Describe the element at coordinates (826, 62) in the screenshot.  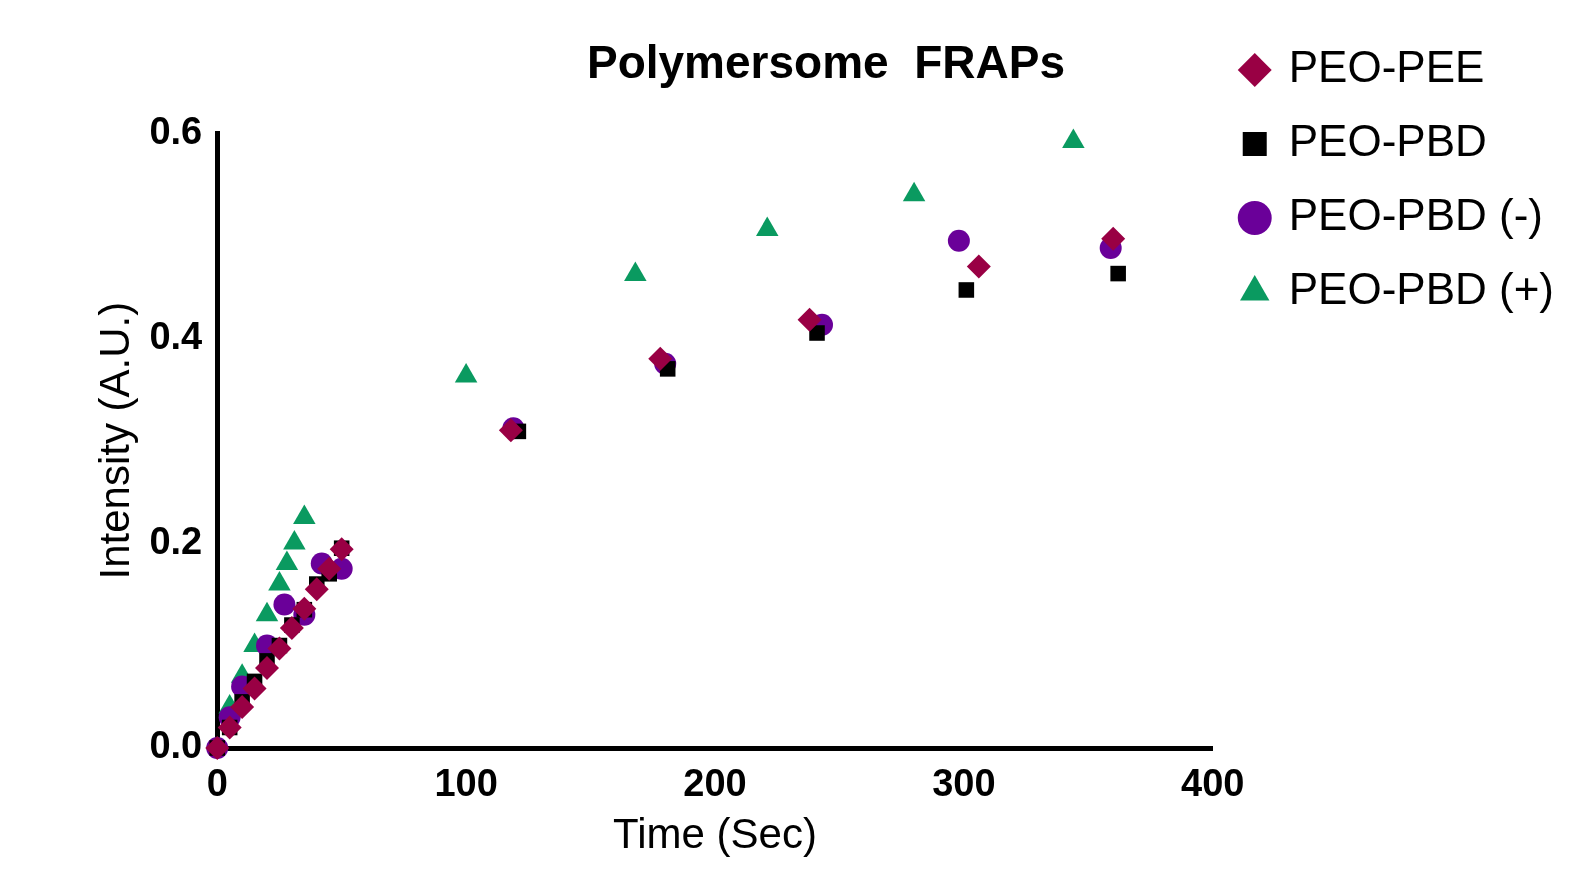
I see `chart-title: Polymersome FRAPs` at that location.